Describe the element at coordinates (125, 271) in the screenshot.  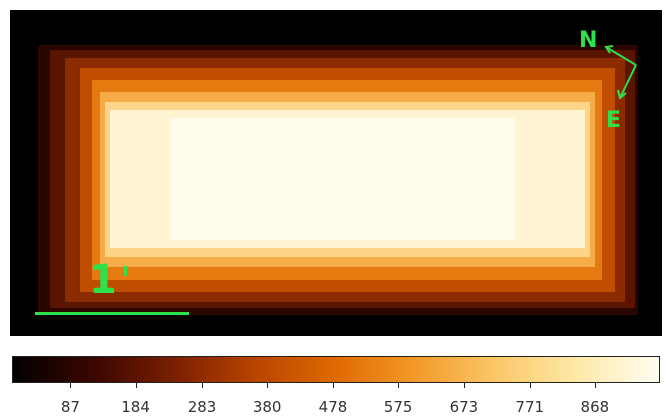
I see `arcminute-mark` at that location.